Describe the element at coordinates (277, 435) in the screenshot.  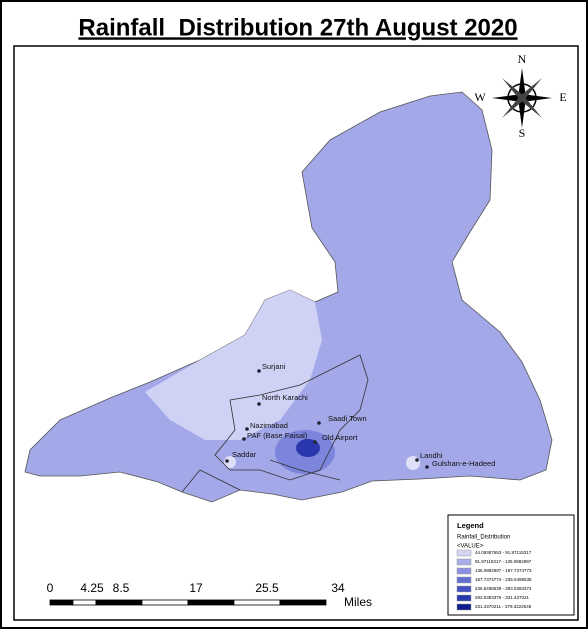
I see `place-label: PAF (Base Faisal)` at that location.